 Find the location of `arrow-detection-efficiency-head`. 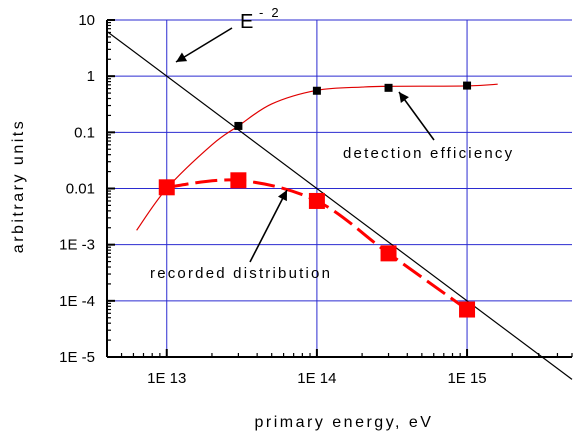

arrow-detection-efficiency-head is located at coordinates (404, 98).